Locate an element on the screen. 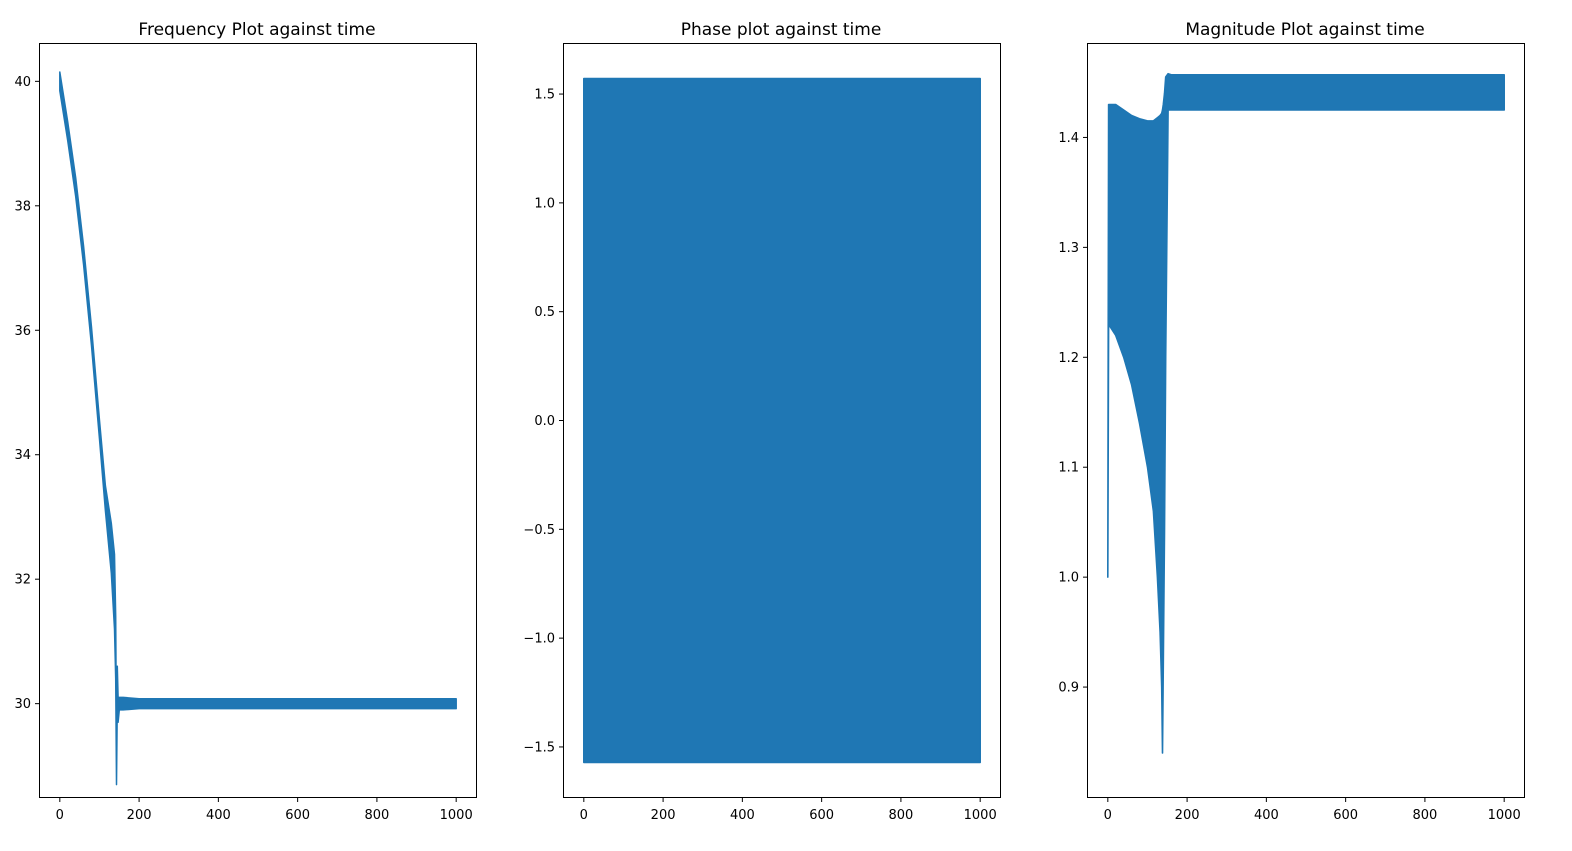 Image resolution: width=1572 pixels, height=851 pixels. phase-ytick-label: 1.5 is located at coordinates (544, 95).